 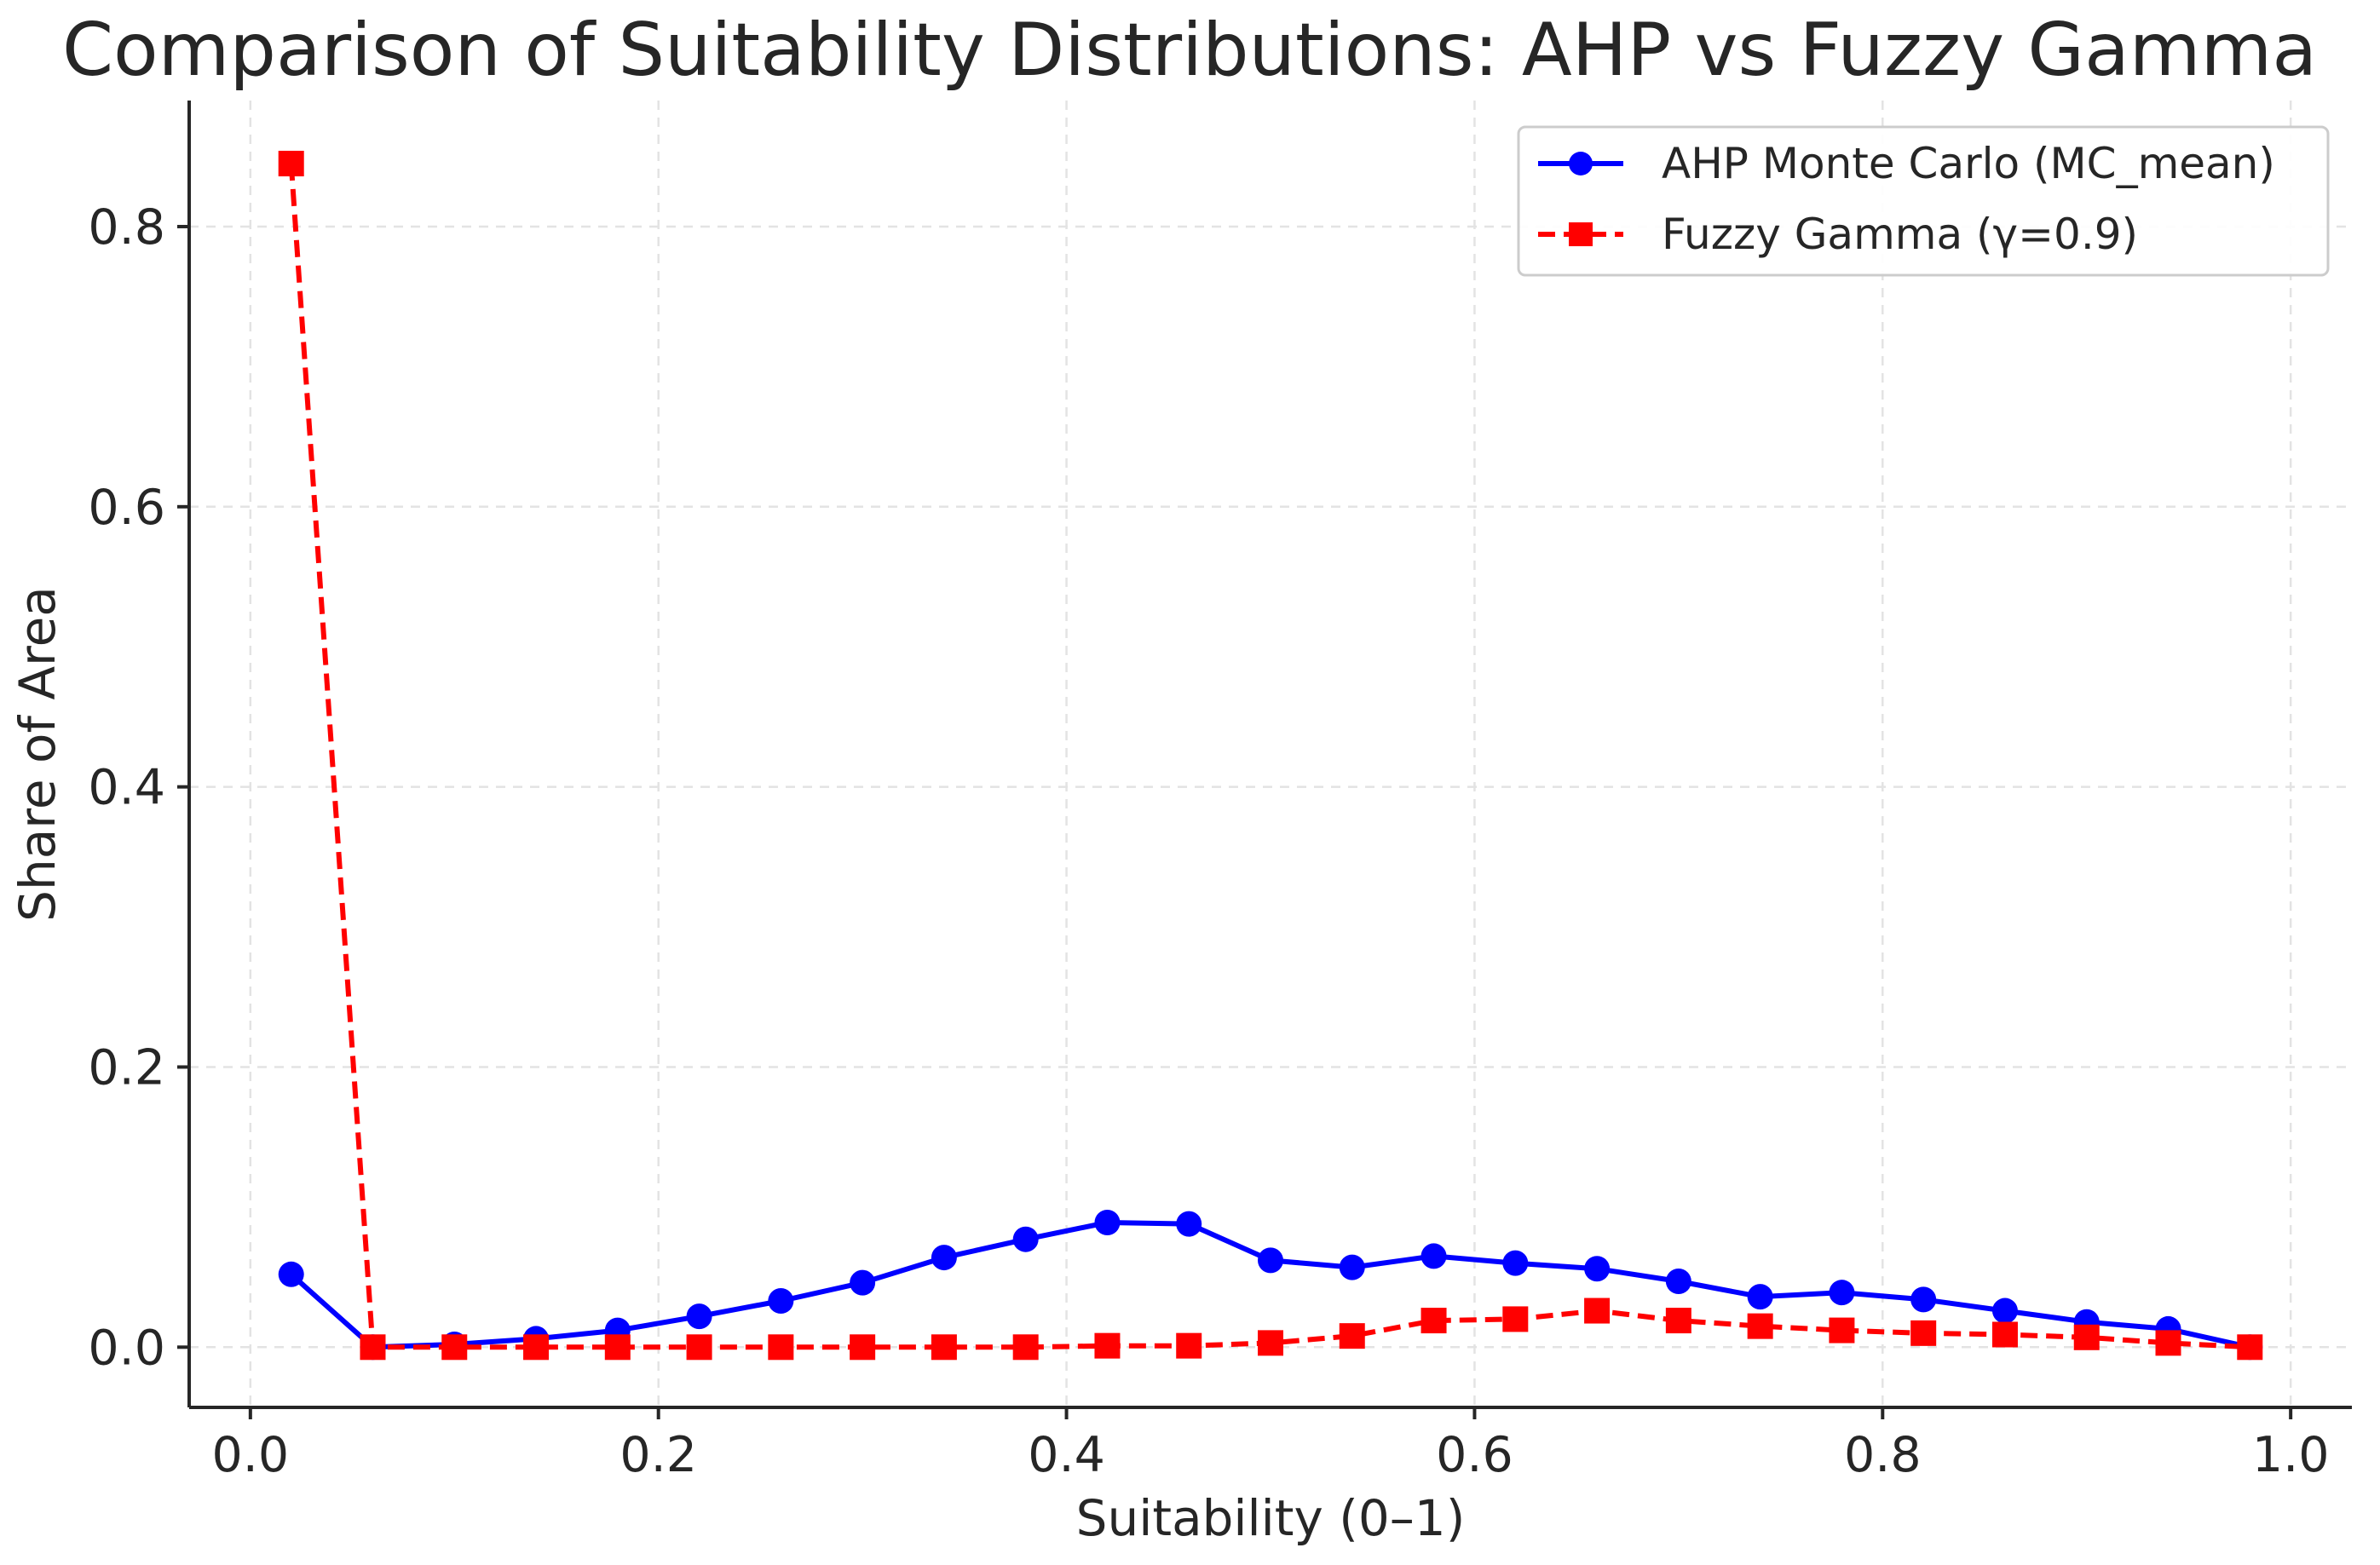 I want to click on y-ticks: 0.0 0.2 0.4 0.6 0.8, so click(x=138, y=787).